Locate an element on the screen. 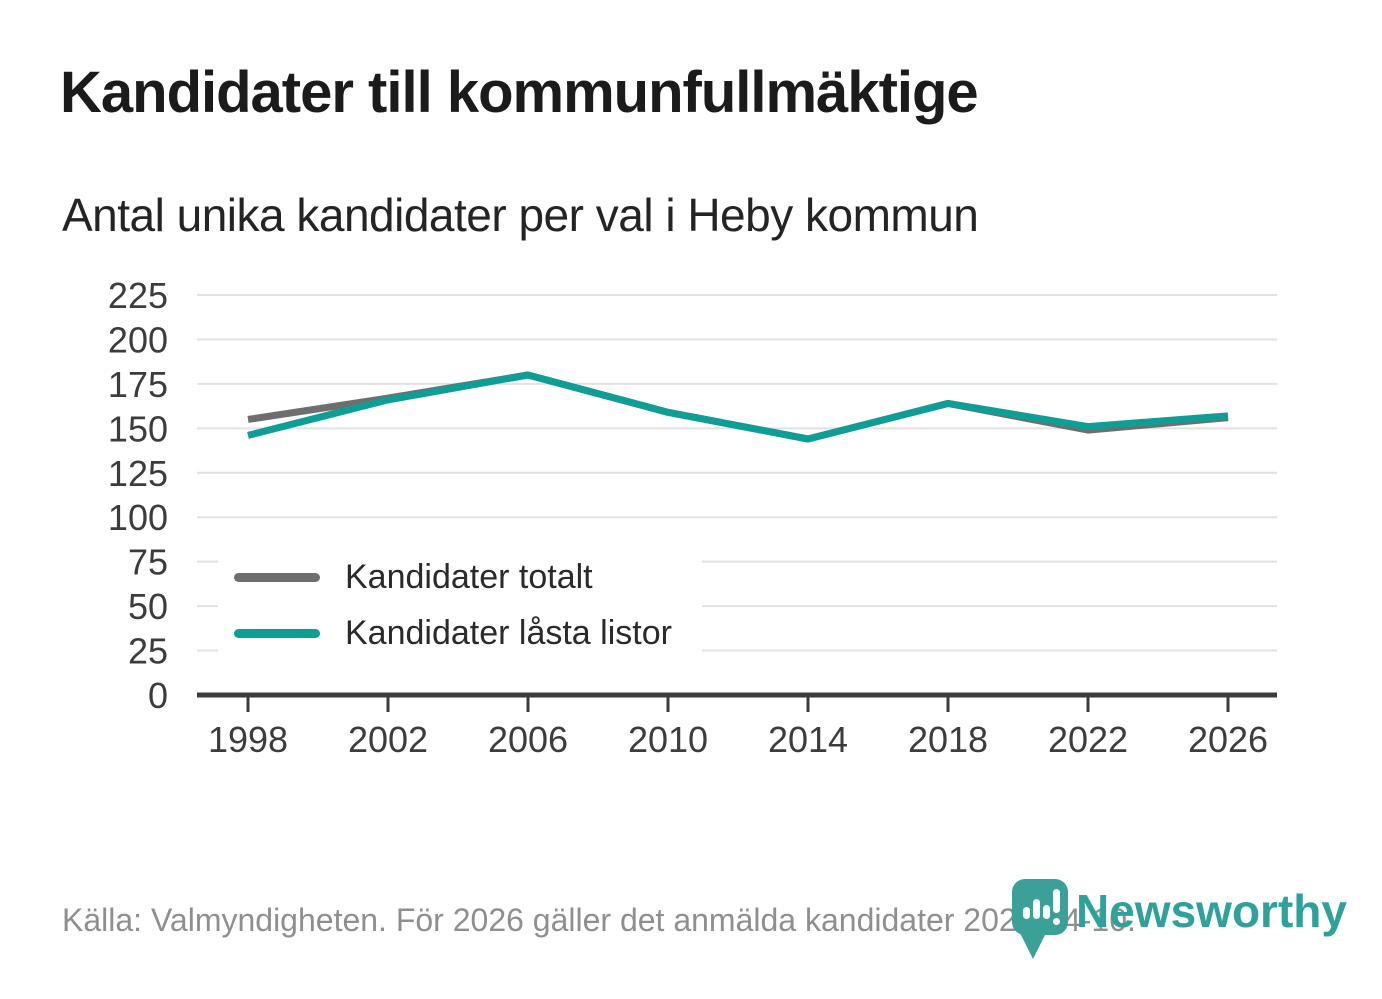 This screenshot has height=999, width=1382. exclamation-icon is located at coordinates (1056, 901).